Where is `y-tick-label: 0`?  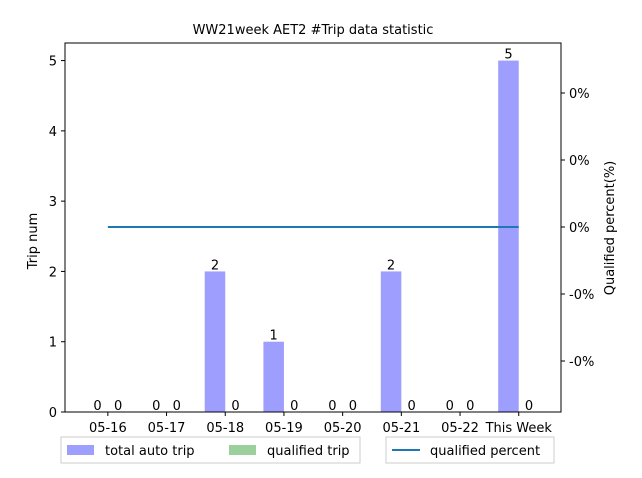
y-tick-label: 0 is located at coordinates (53, 413).